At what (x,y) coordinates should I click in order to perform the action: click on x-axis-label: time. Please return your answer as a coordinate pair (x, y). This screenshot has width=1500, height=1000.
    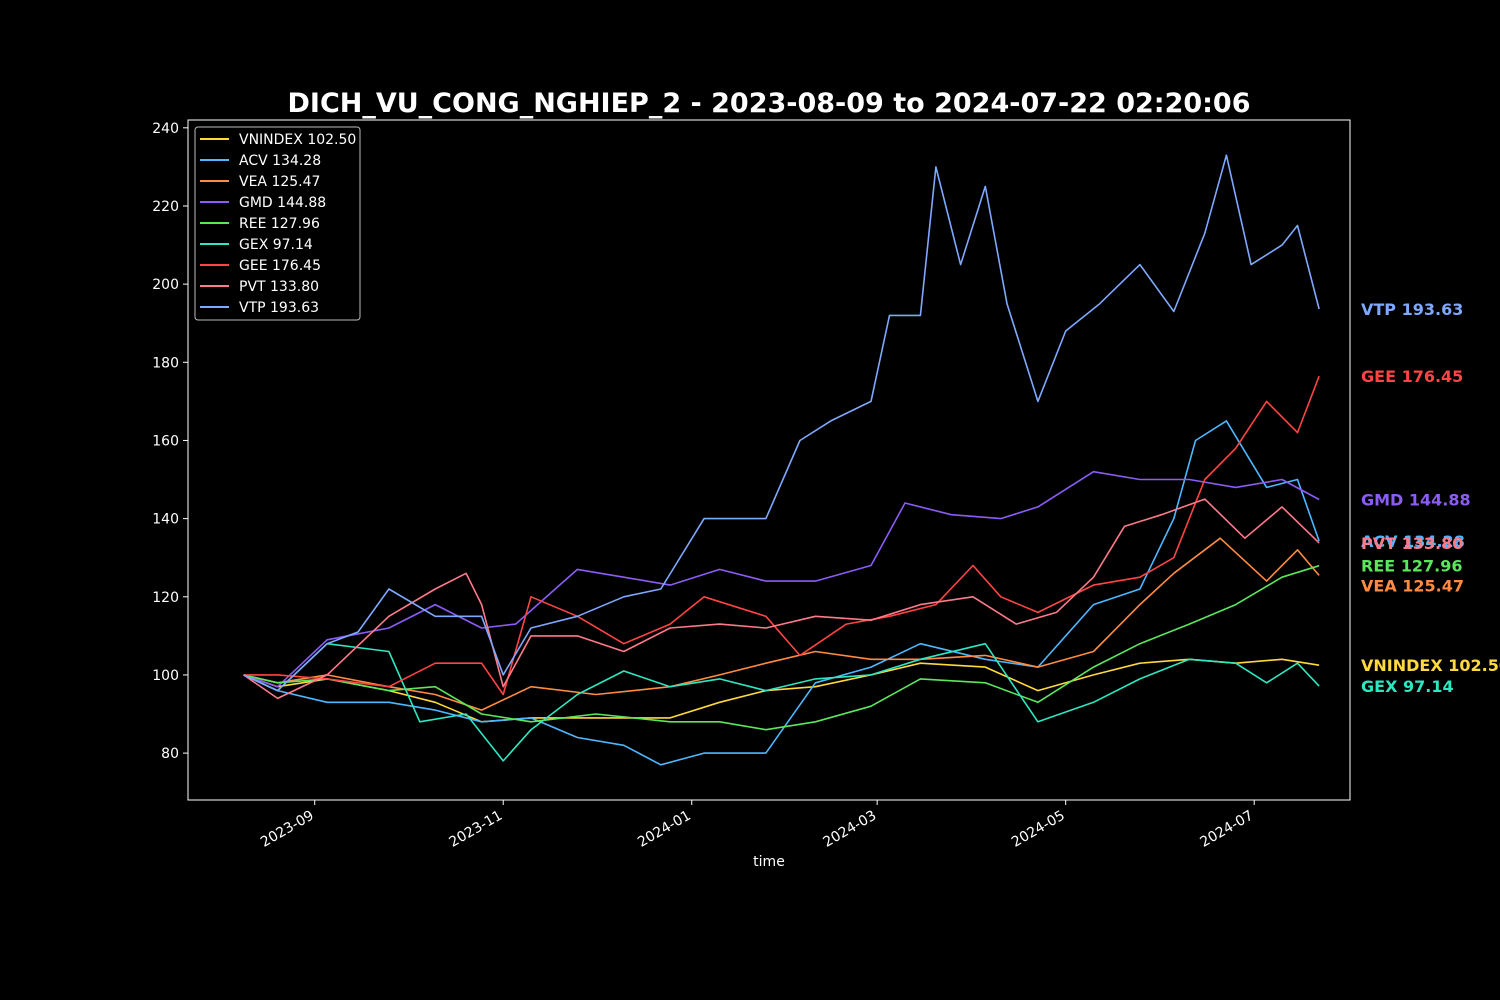
    Looking at the image, I should click on (769, 862).